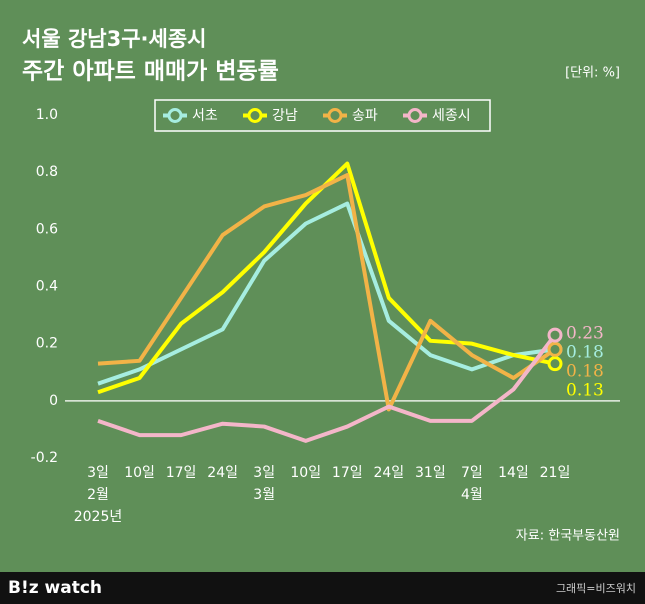 This screenshot has height=604, width=645. I want to click on x-tick-label: 2월, so click(98, 495).